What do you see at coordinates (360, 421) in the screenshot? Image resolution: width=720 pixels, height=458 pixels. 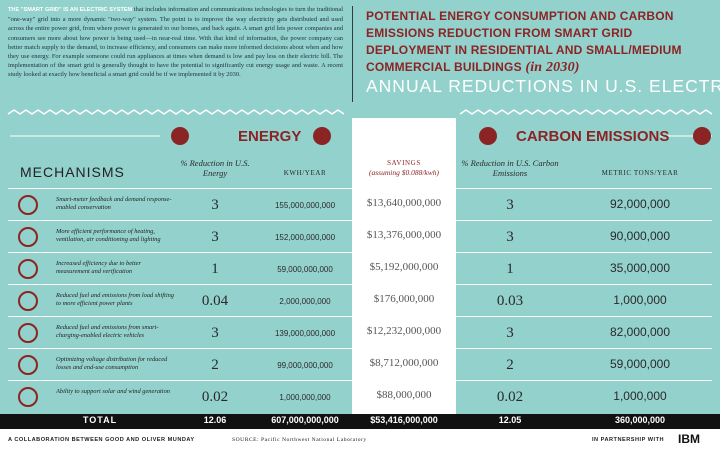 I see `total-row` at bounding box center [360, 421].